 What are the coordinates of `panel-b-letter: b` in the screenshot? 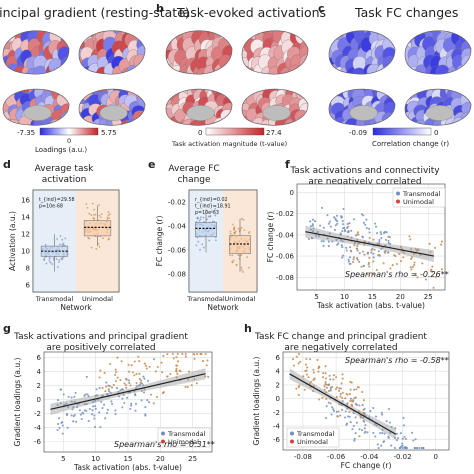 It's located at (160, 8).